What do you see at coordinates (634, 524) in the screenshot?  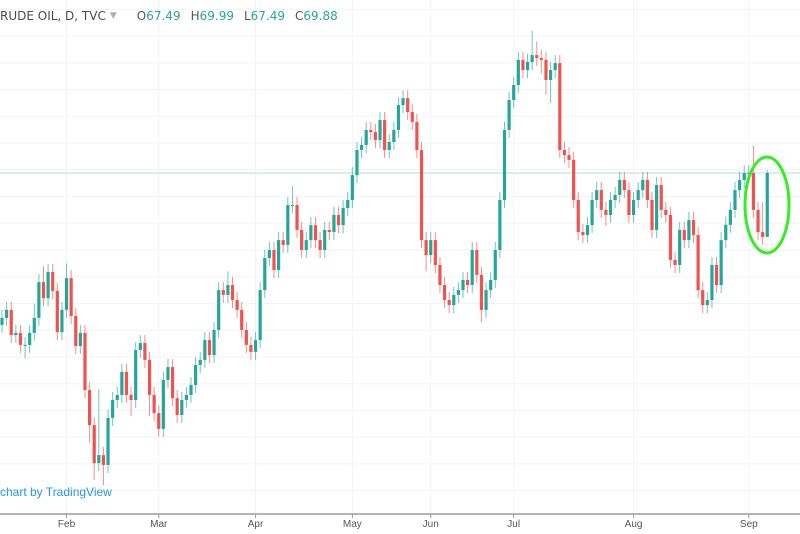 I see `x-tick-label: Aug` at bounding box center [634, 524].